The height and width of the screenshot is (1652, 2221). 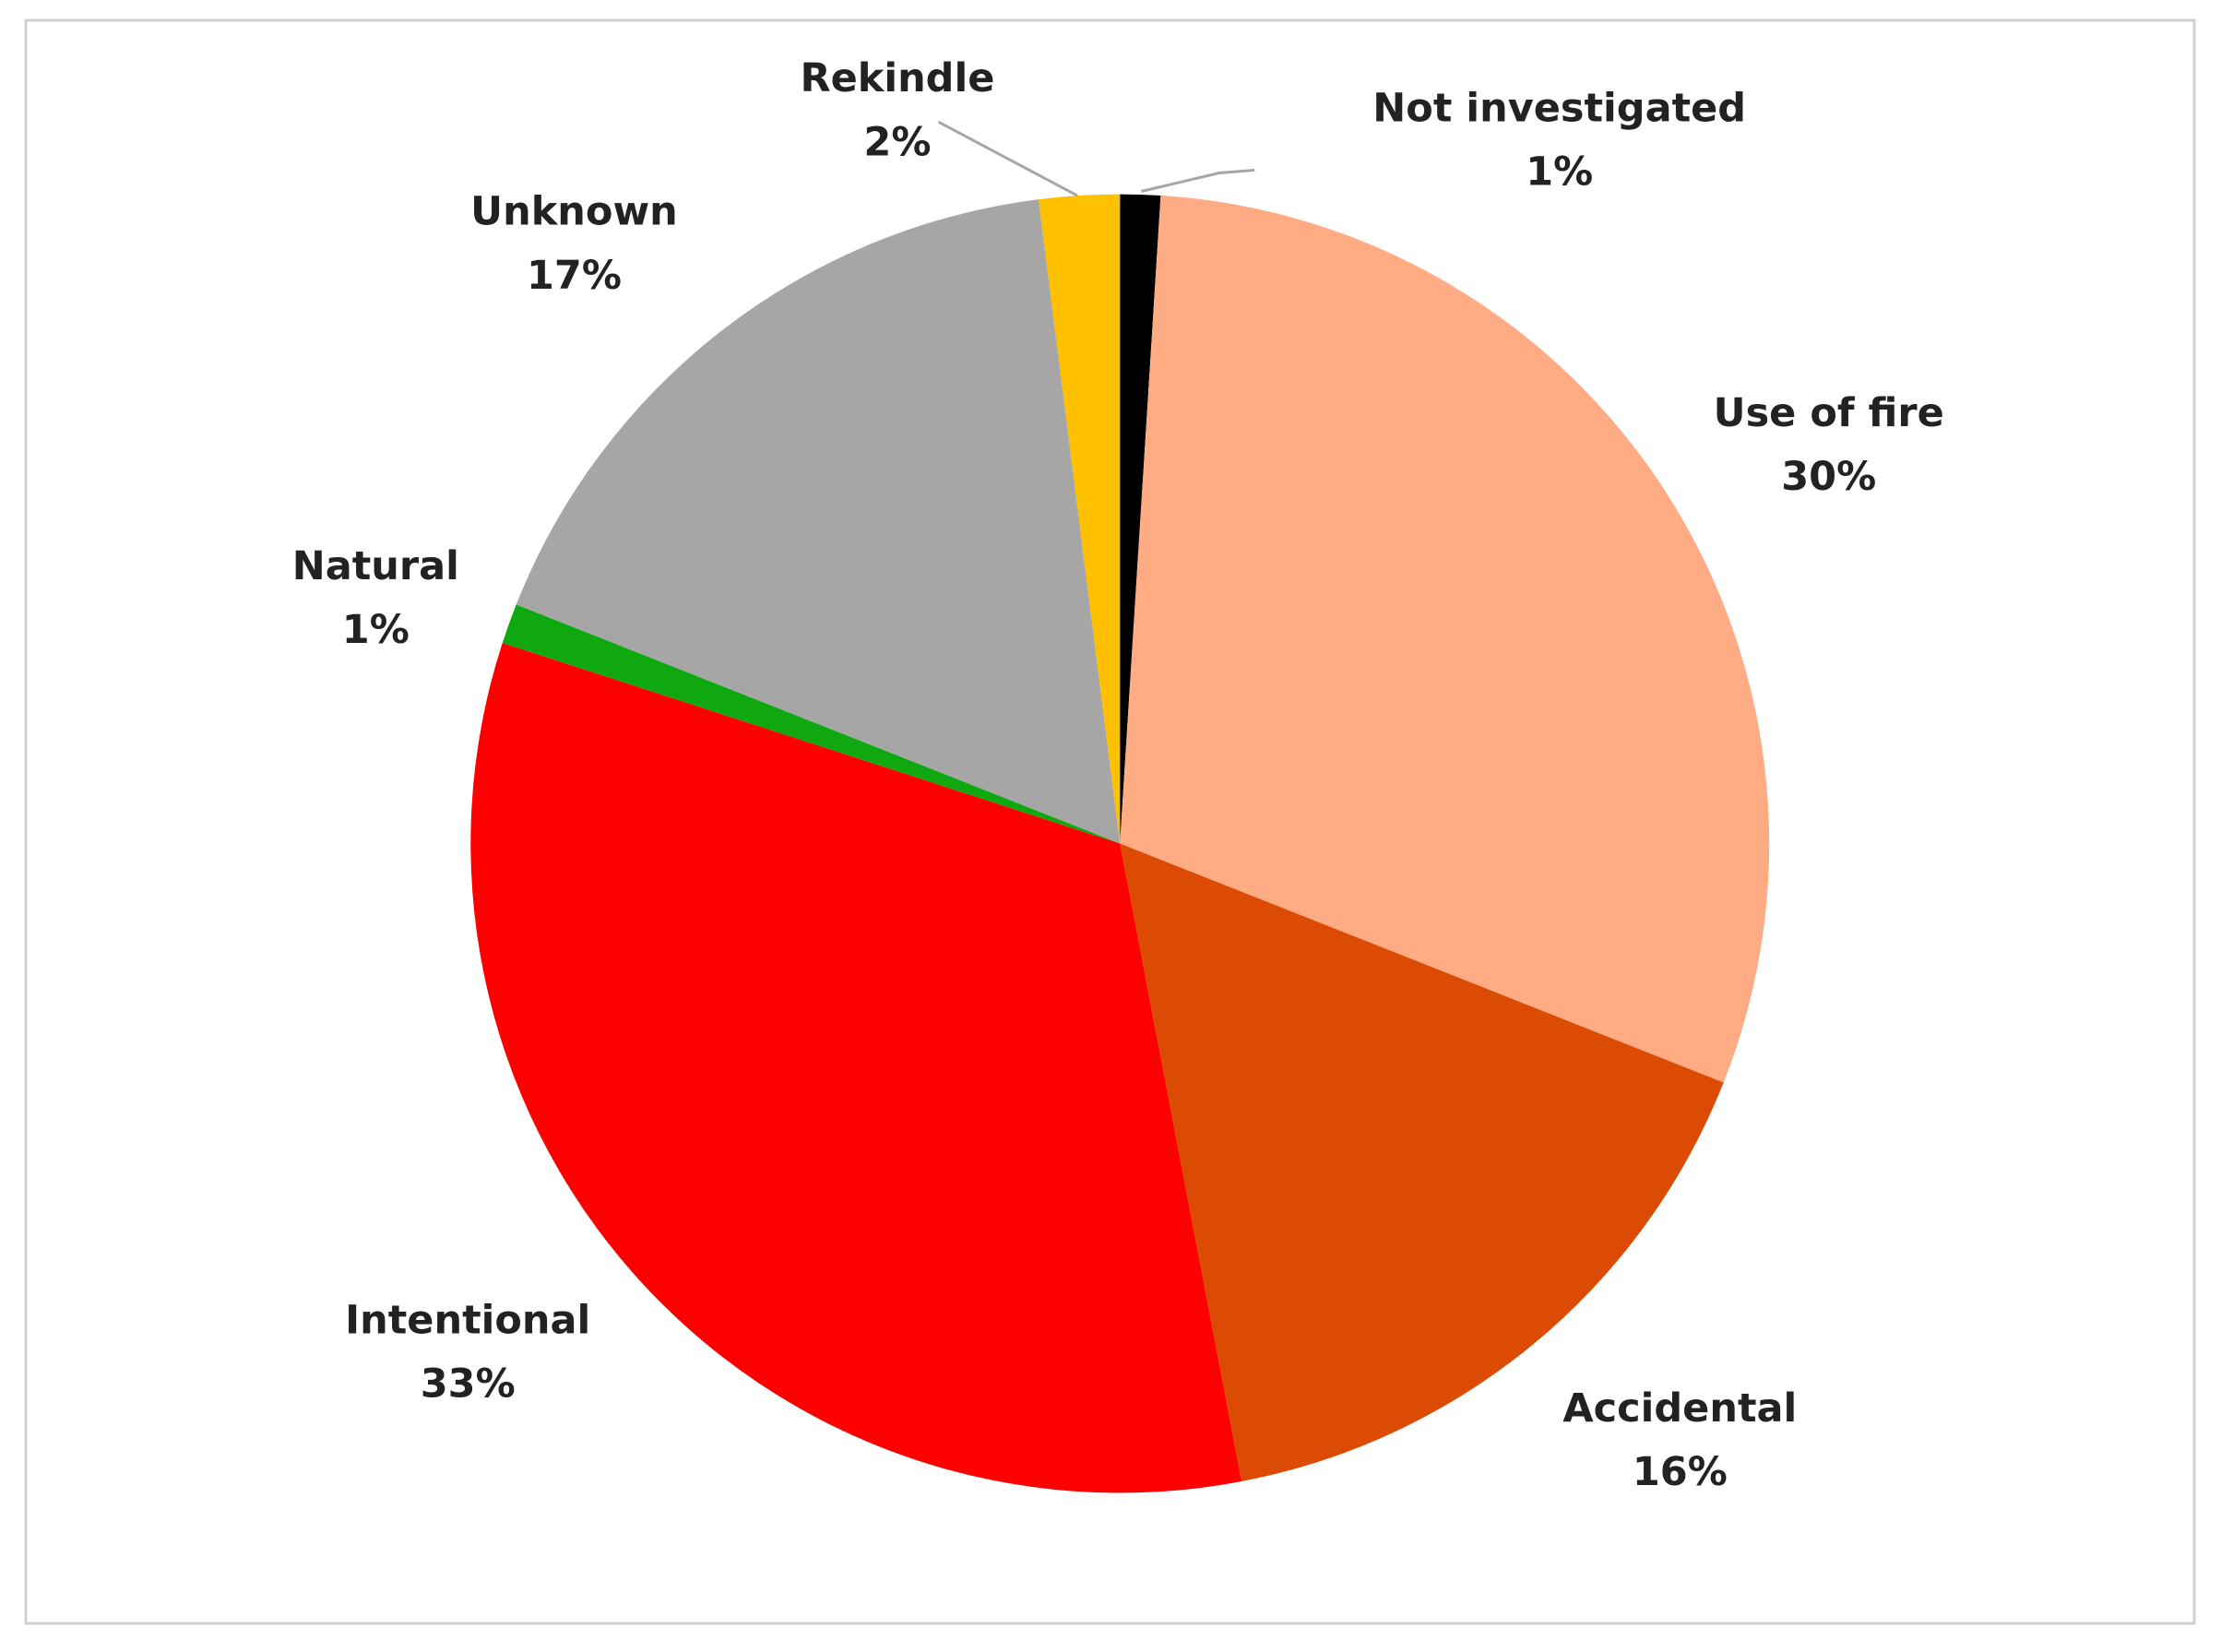 What do you see at coordinates (1680, 1472) in the screenshot?
I see `value-label: 16%` at bounding box center [1680, 1472].